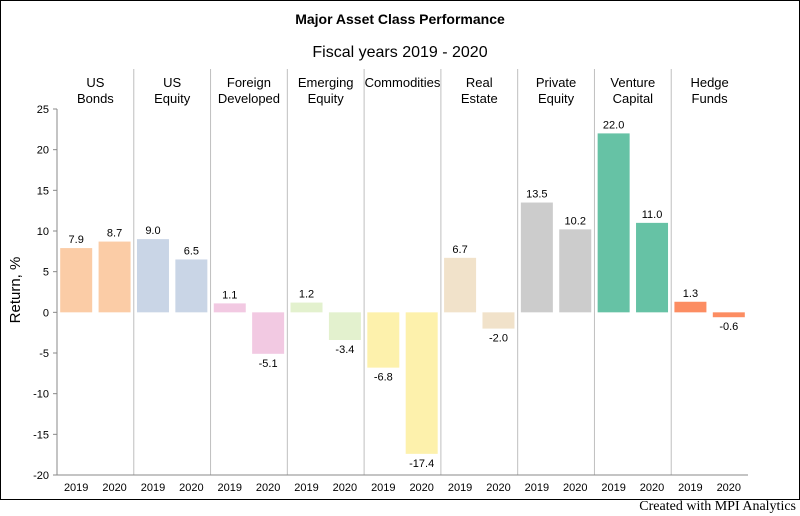 The width and height of the screenshot is (800, 516). What do you see at coordinates (306, 295) in the screenshot?
I see `data-label: 1.2` at bounding box center [306, 295].